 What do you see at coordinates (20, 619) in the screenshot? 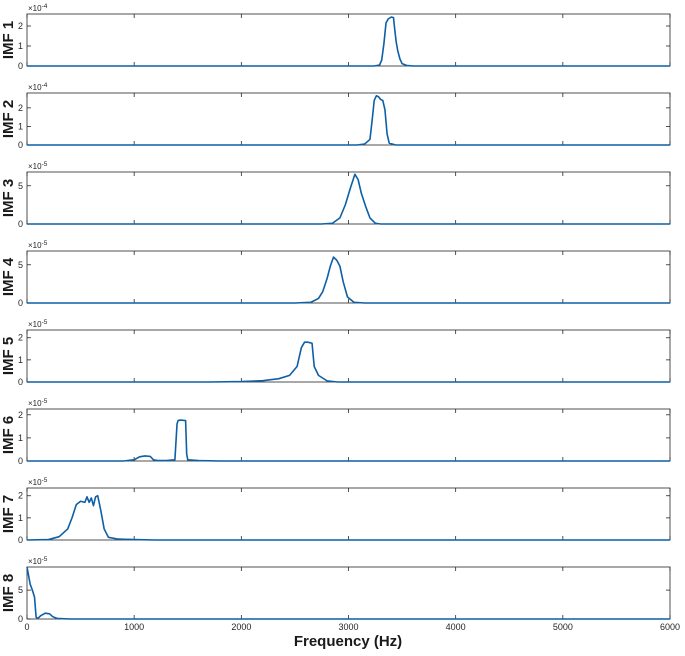
I see `y-tick-label-imf-8-0: 0` at bounding box center [20, 619].